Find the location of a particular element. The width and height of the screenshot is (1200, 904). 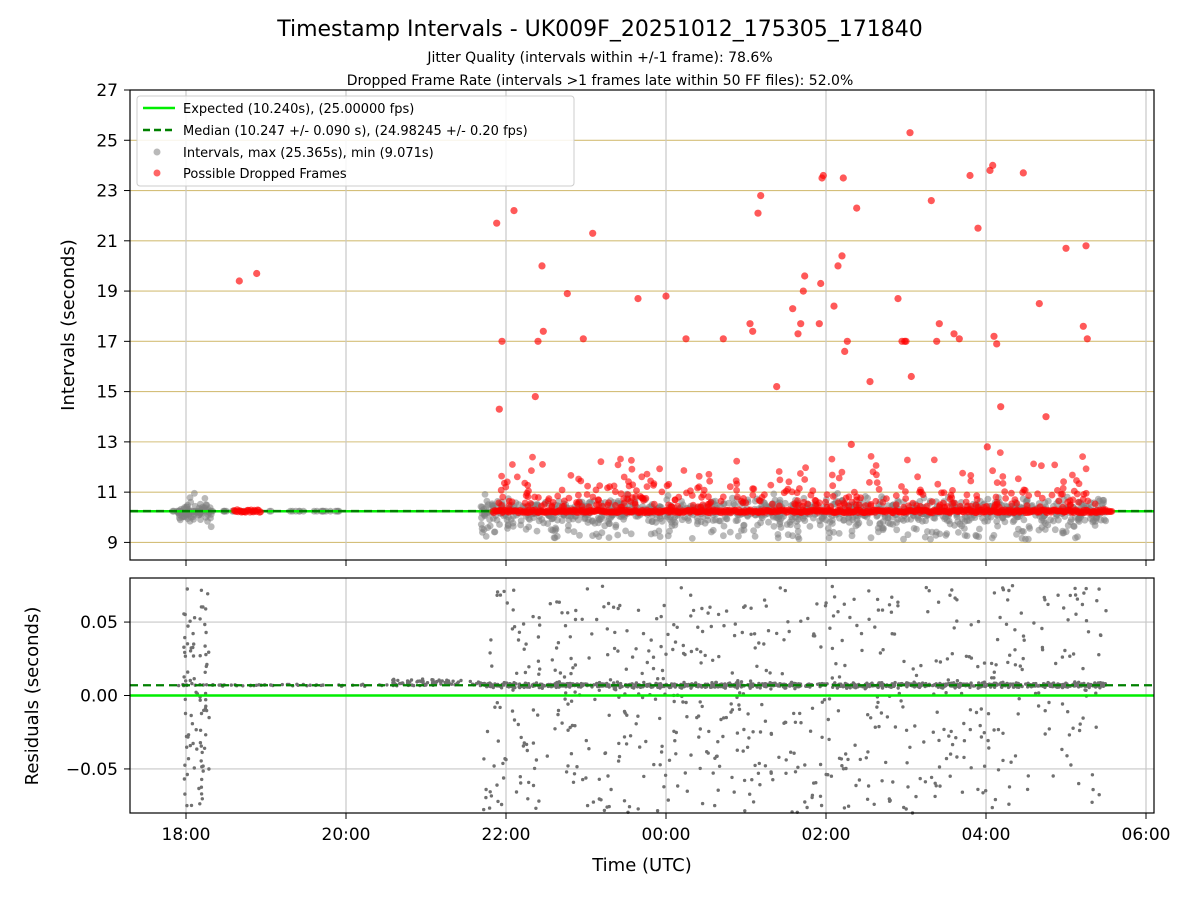

top-ytick-label: 21 is located at coordinates (107, 242).